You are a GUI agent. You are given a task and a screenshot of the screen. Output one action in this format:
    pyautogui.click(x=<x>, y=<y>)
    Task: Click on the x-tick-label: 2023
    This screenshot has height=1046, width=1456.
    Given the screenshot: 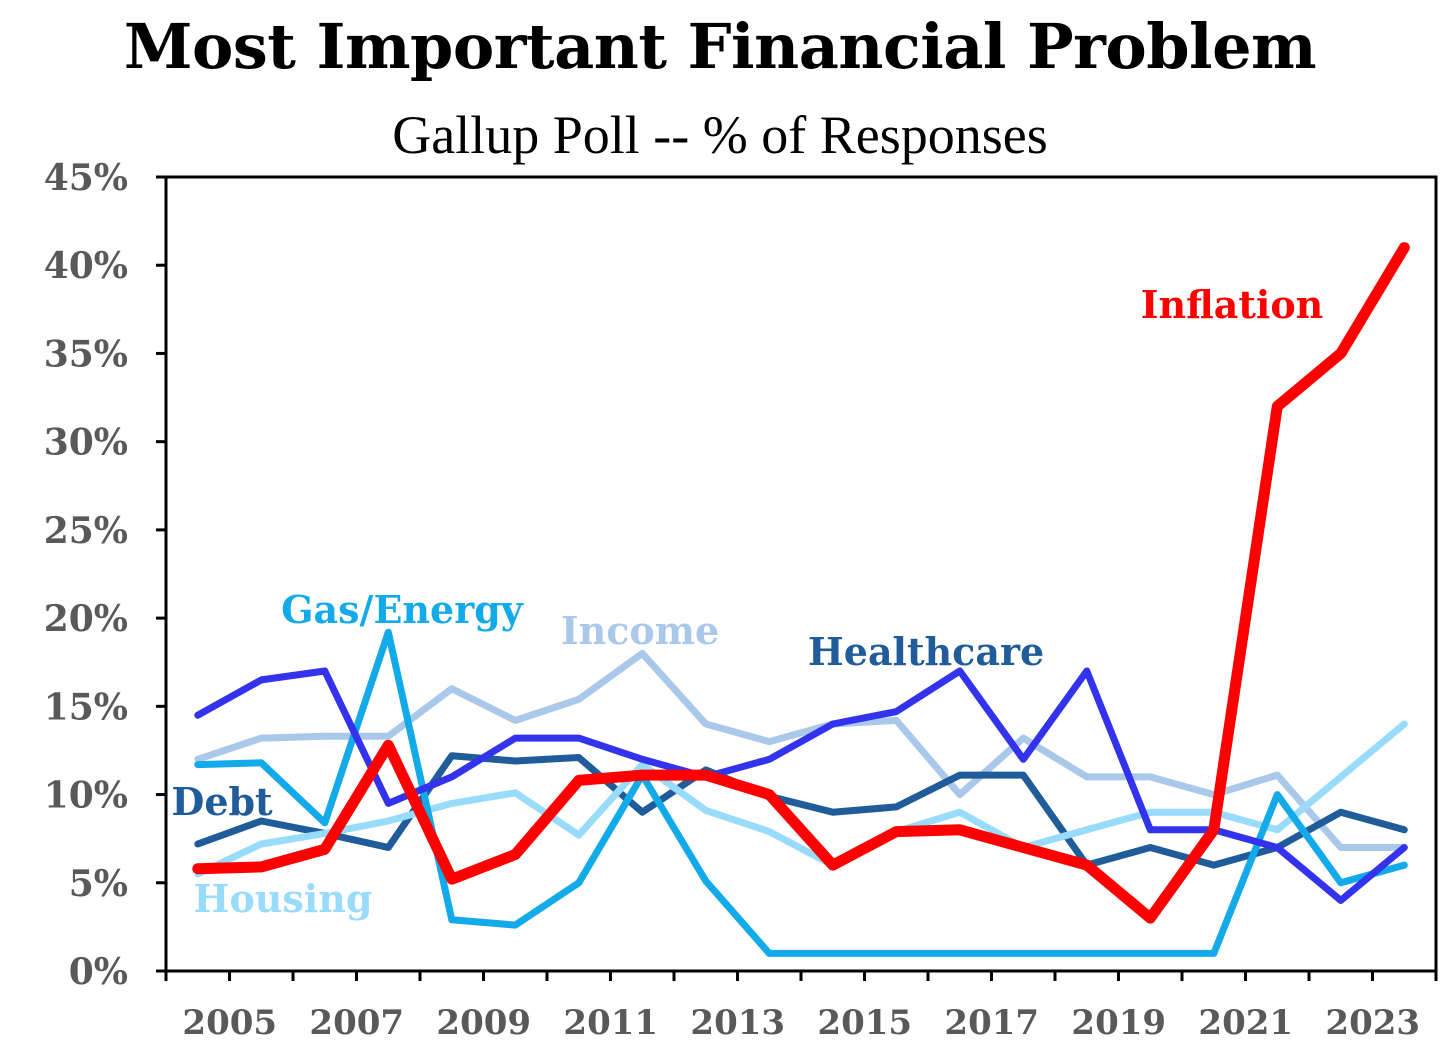 What is the action you would take?
    pyautogui.click(x=1372, y=1023)
    